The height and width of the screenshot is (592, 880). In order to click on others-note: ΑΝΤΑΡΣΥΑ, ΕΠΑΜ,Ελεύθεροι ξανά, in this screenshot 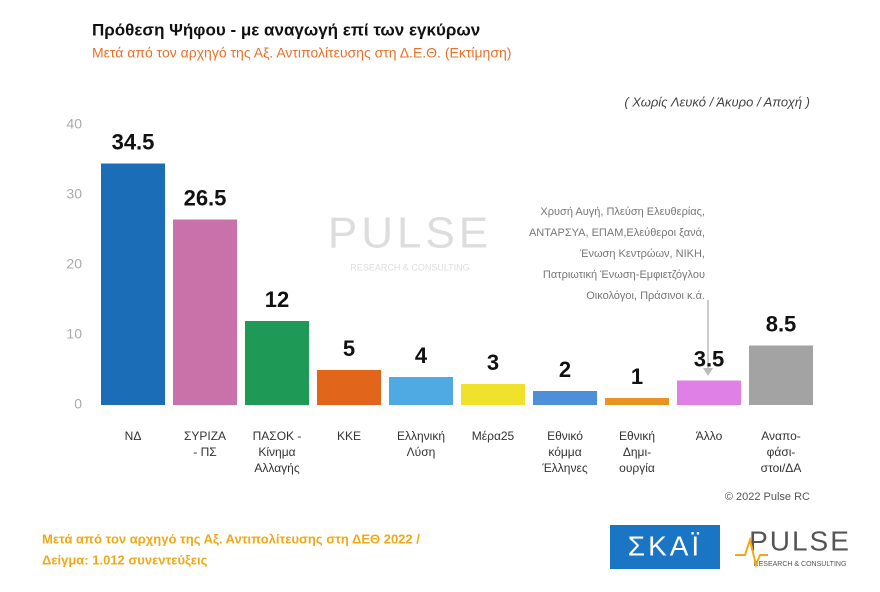, I will do `click(617, 233)`.